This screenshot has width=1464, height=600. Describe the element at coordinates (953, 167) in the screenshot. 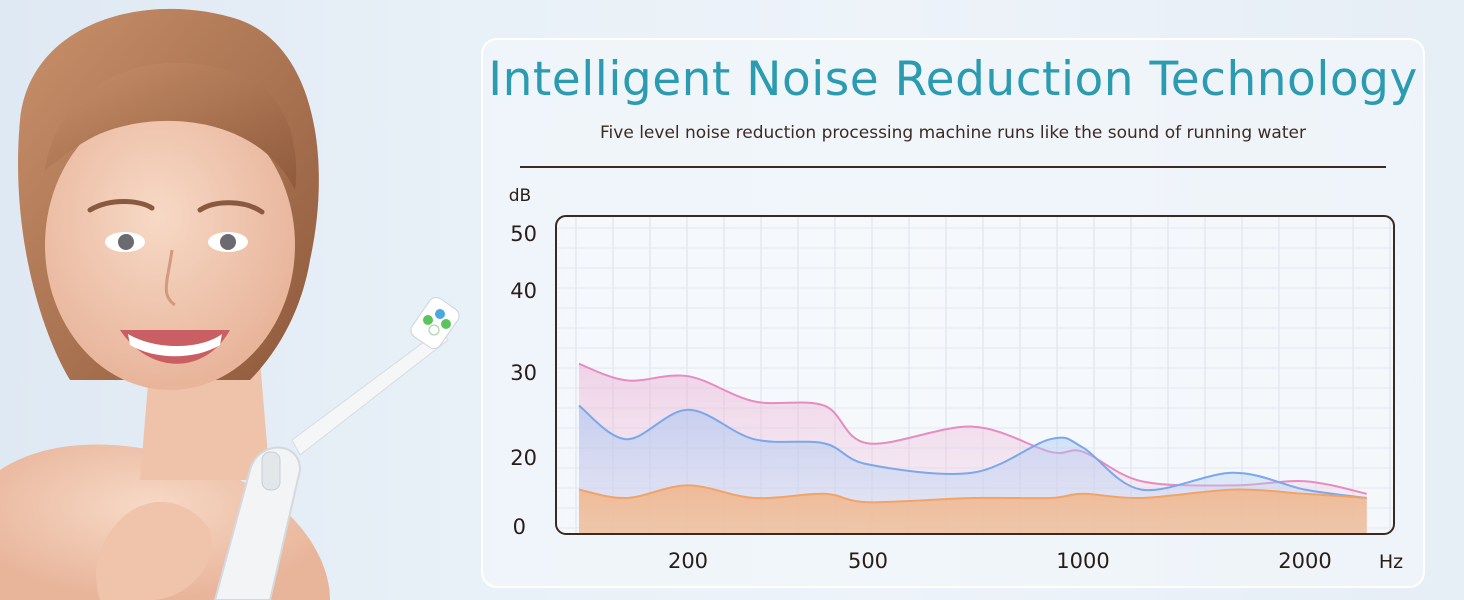

I see `title-divider` at that location.